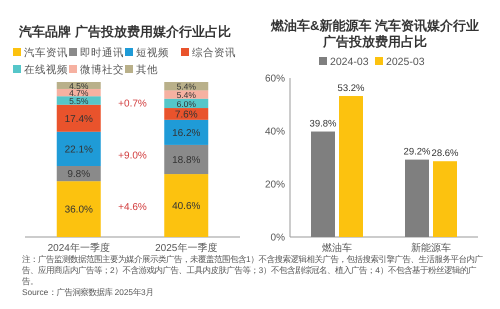  I want to click on data-label: 16.2%, so click(186, 133).